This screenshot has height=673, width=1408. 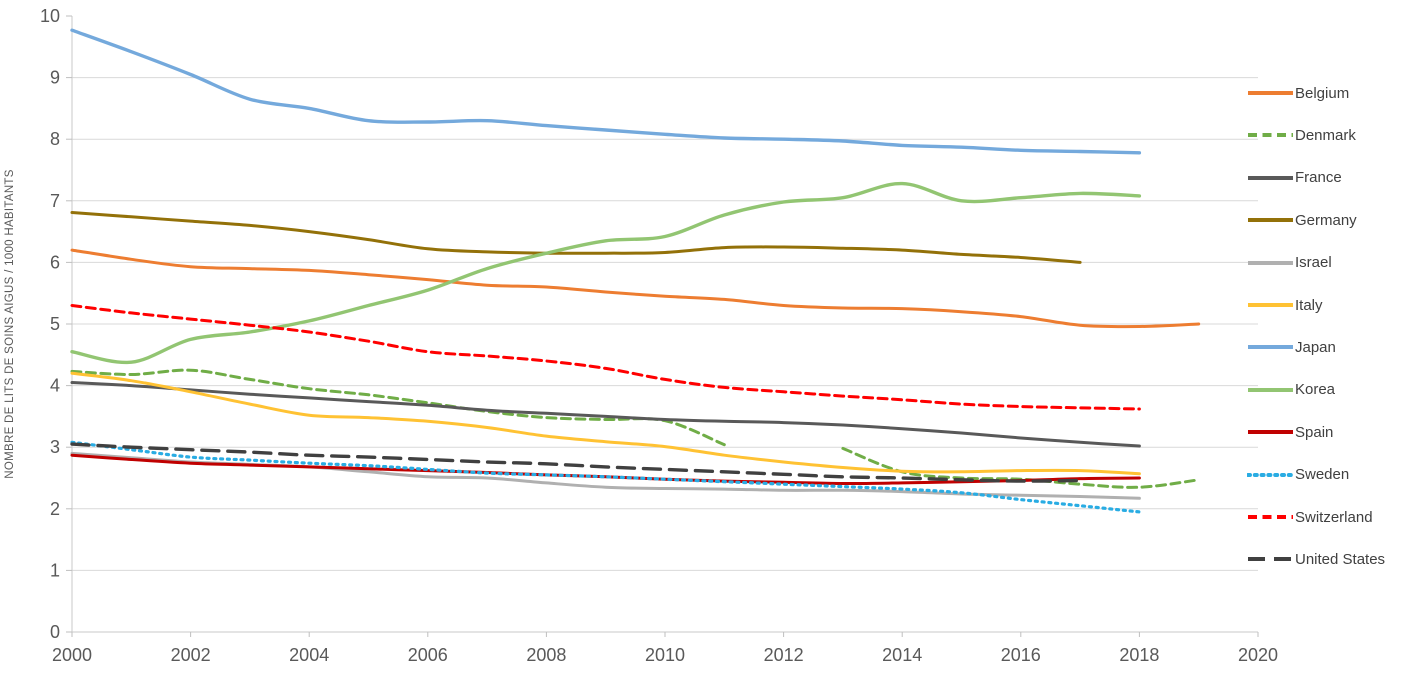 What do you see at coordinates (1270, 262) in the screenshot?
I see `legend-swatch-israel` at bounding box center [1270, 262].